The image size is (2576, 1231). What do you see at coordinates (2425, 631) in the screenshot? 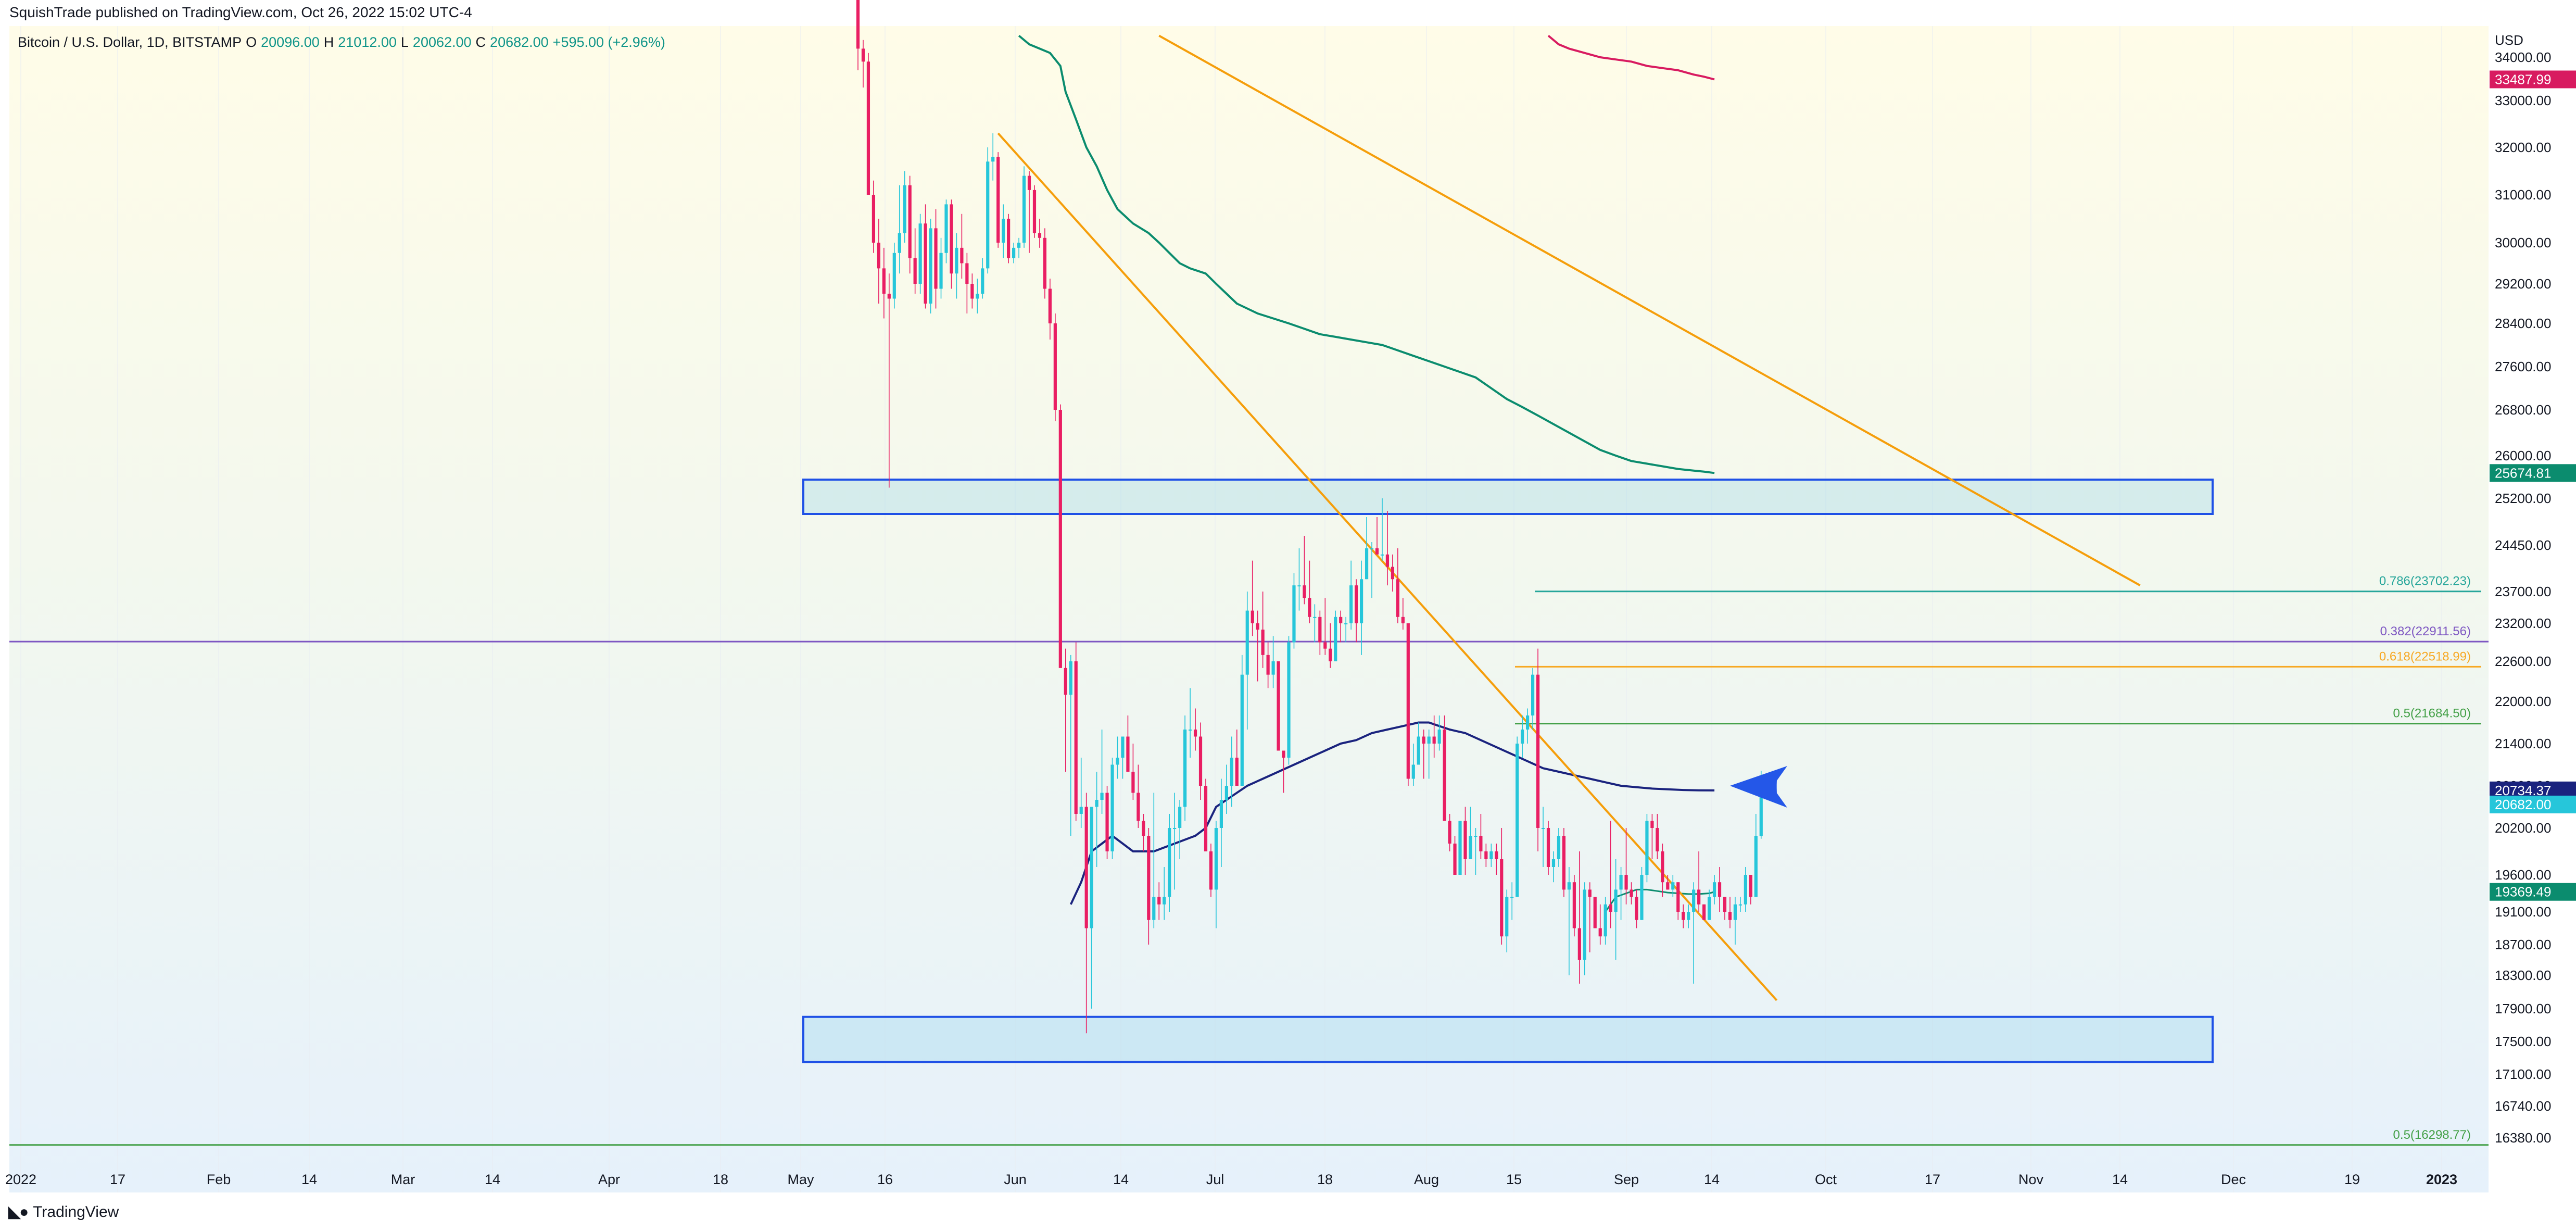
I see `fib-level-label: 0.382(22911.56)` at bounding box center [2425, 631].